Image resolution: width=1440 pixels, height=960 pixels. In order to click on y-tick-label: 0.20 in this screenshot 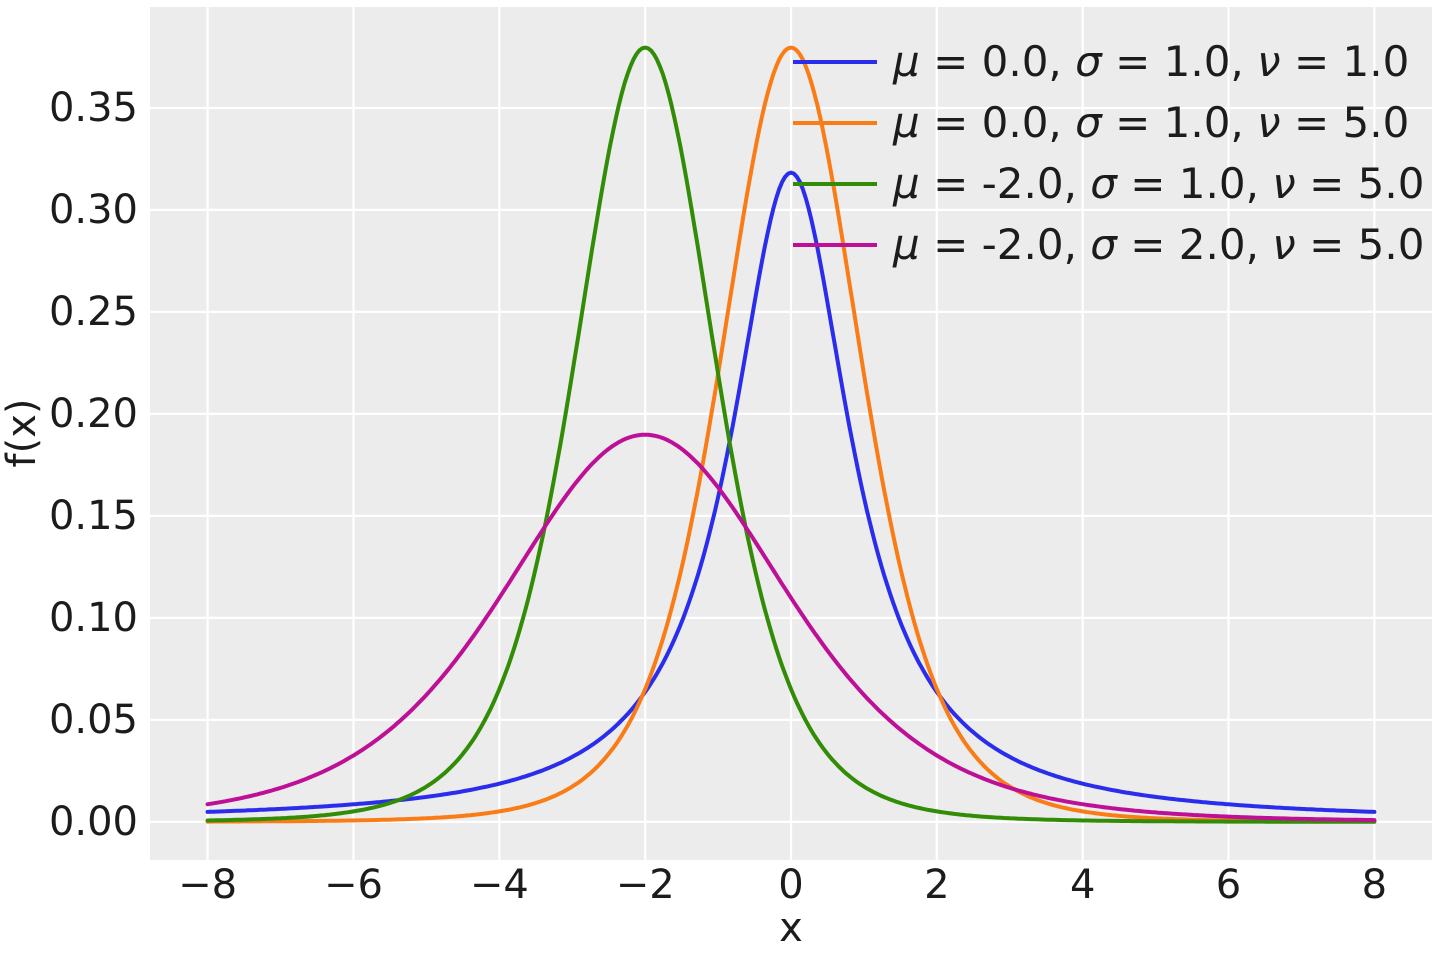, I will do `click(93, 413)`.